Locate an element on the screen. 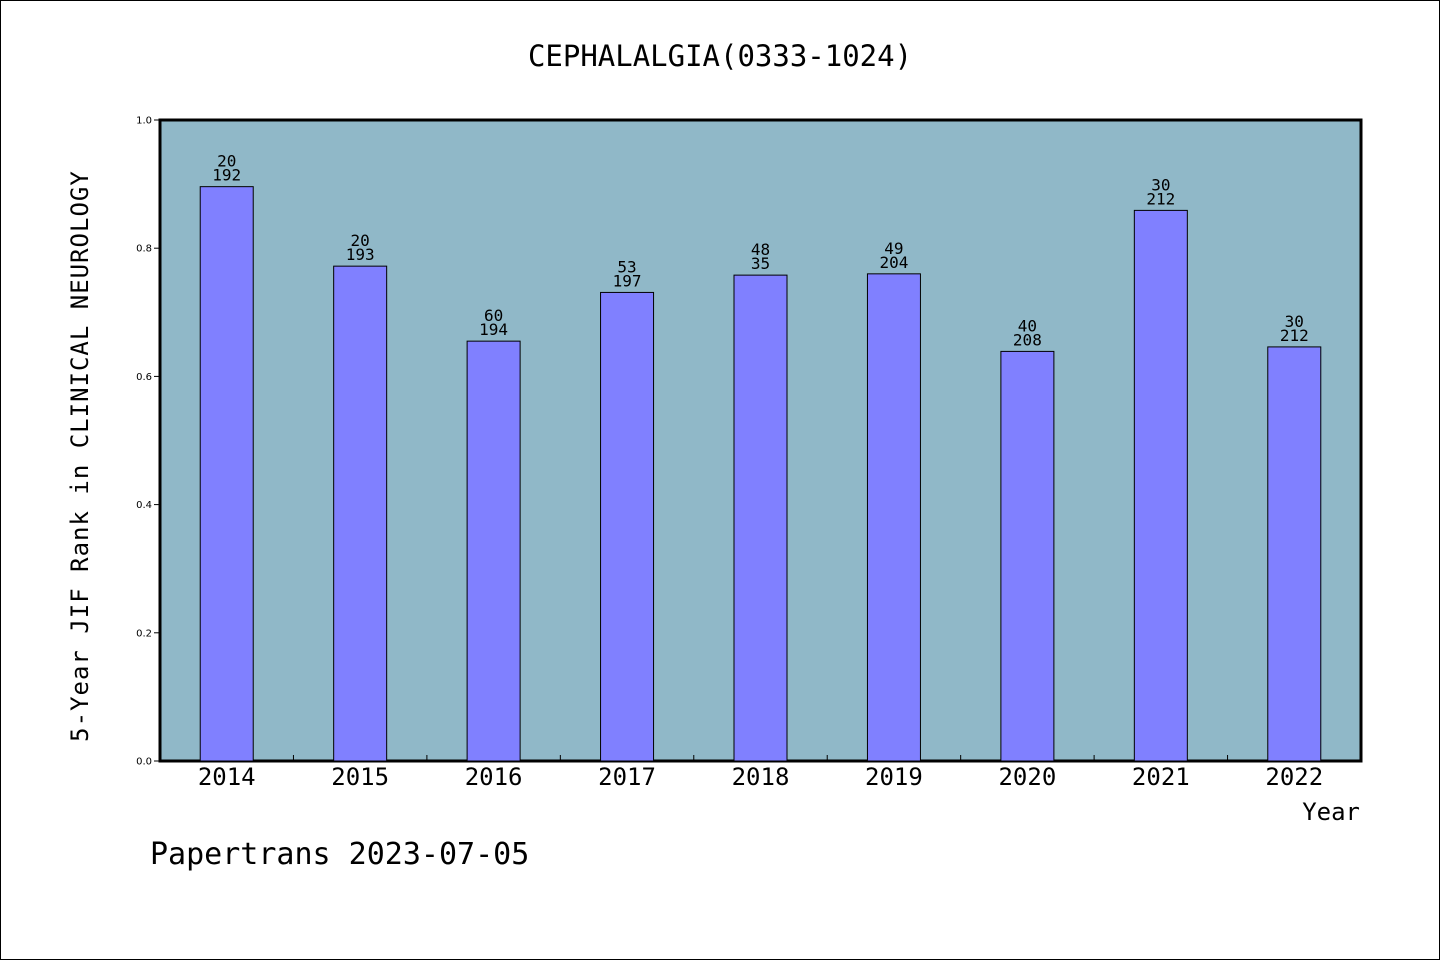 The width and height of the screenshot is (1440, 960). data-label-bottom: 197 is located at coordinates (627, 280).